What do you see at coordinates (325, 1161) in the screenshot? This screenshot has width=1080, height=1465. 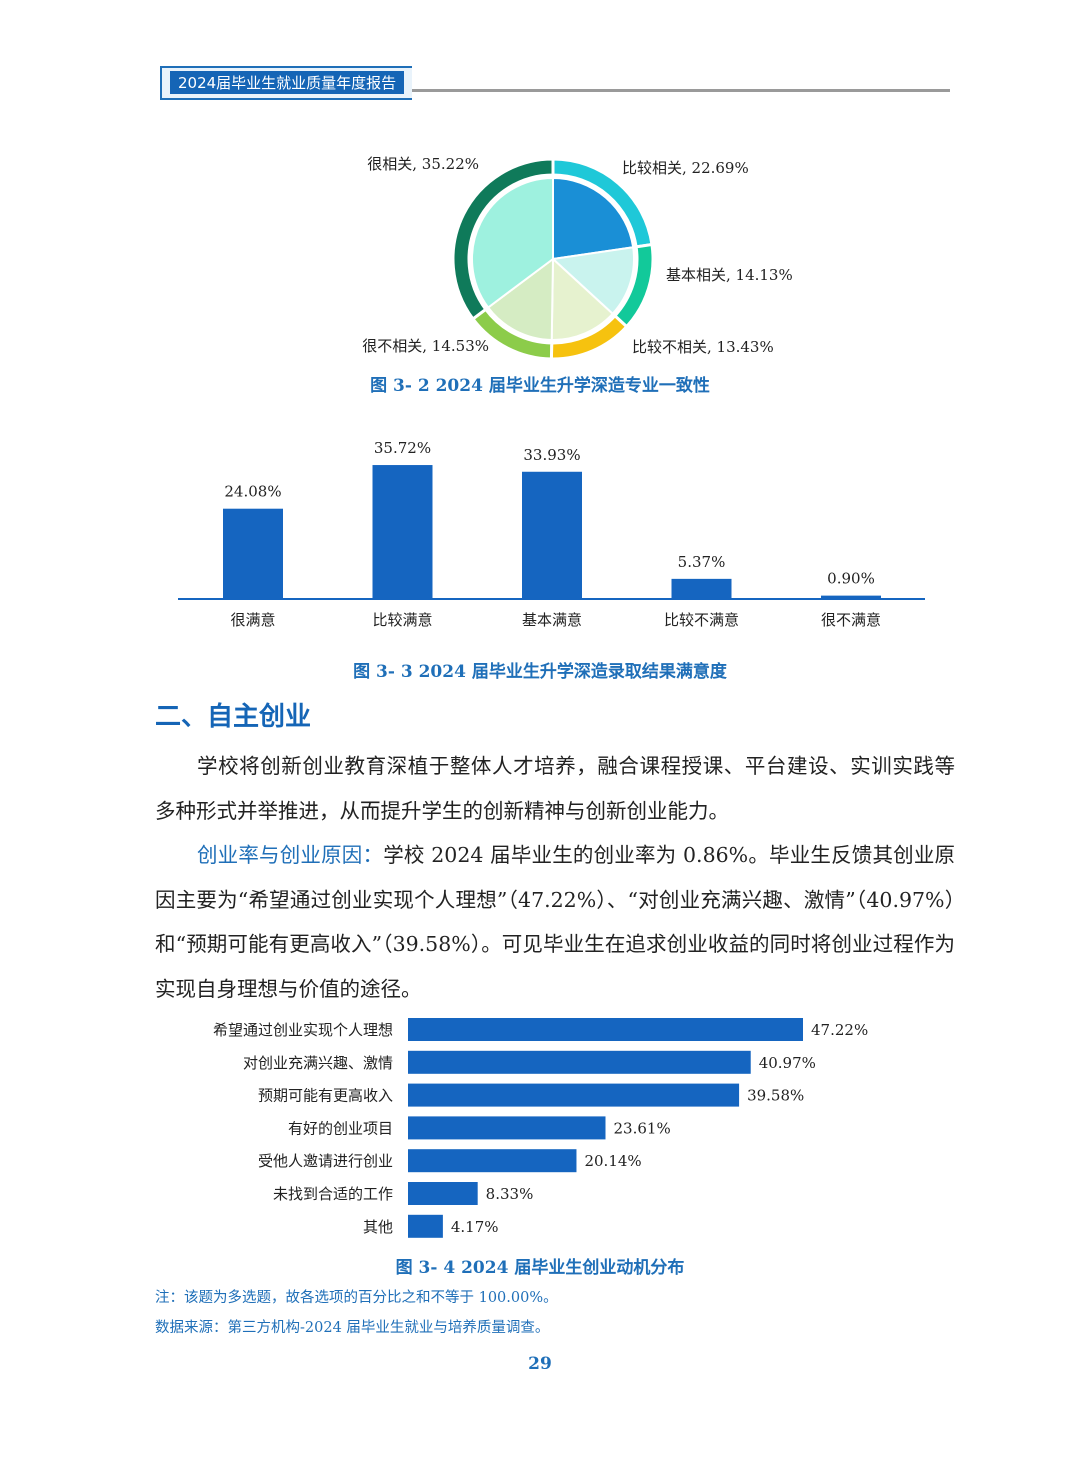 I see `hbar-category-label-4: 受他人邀请进行创业` at bounding box center [325, 1161].